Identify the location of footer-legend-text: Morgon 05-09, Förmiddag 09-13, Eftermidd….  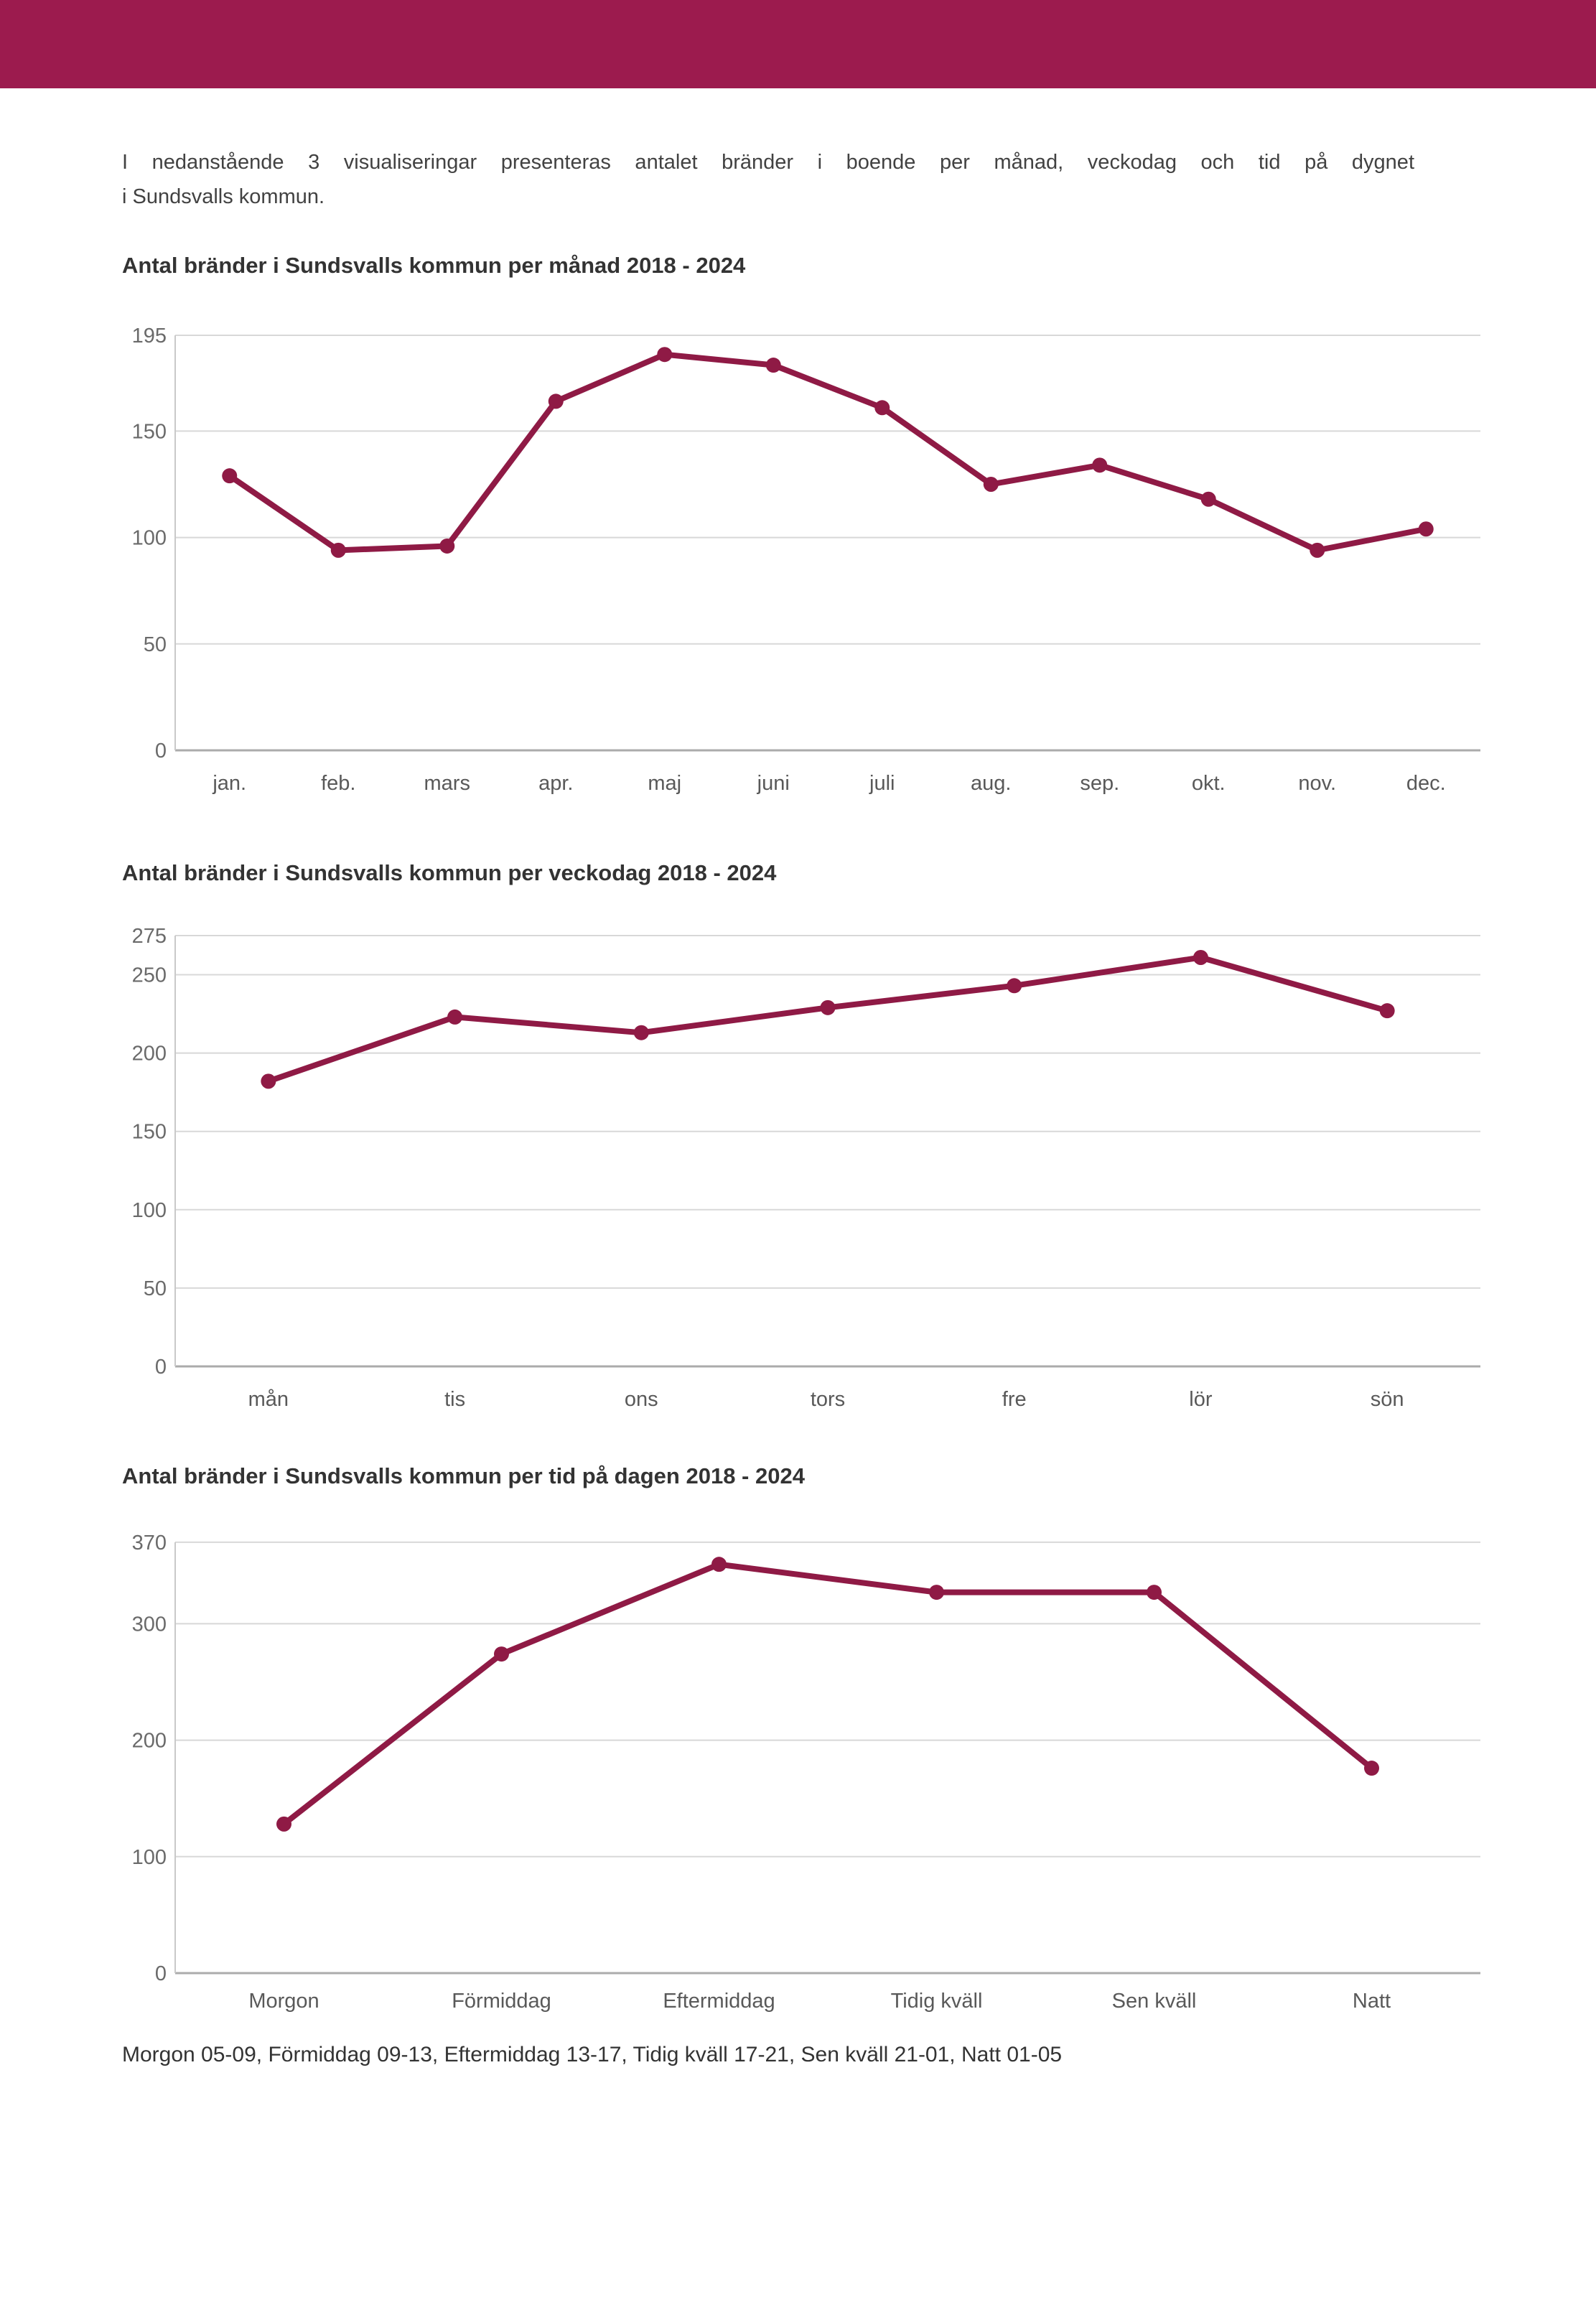
(592, 2054).